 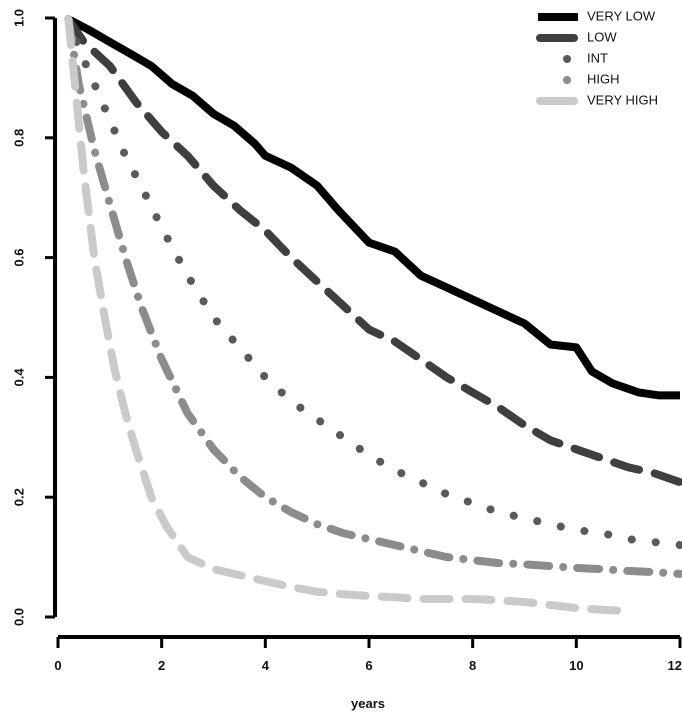 What do you see at coordinates (18, 377) in the screenshot?
I see `y-tick-label: 0.4` at bounding box center [18, 377].